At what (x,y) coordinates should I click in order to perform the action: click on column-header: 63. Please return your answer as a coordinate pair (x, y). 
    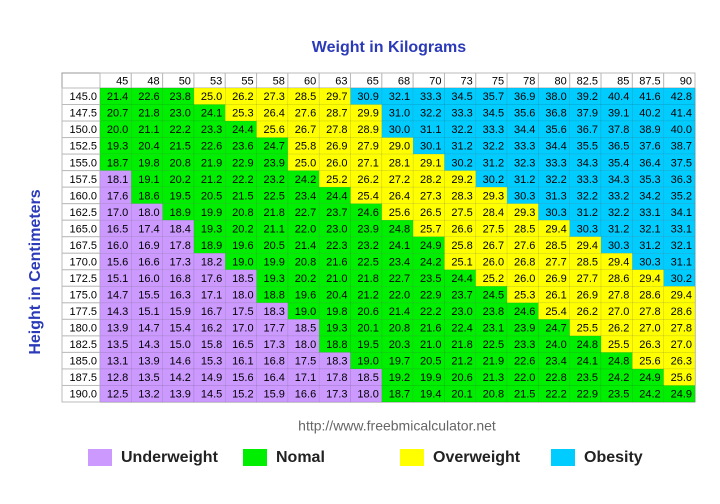
    Looking at the image, I should click on (341, 81).